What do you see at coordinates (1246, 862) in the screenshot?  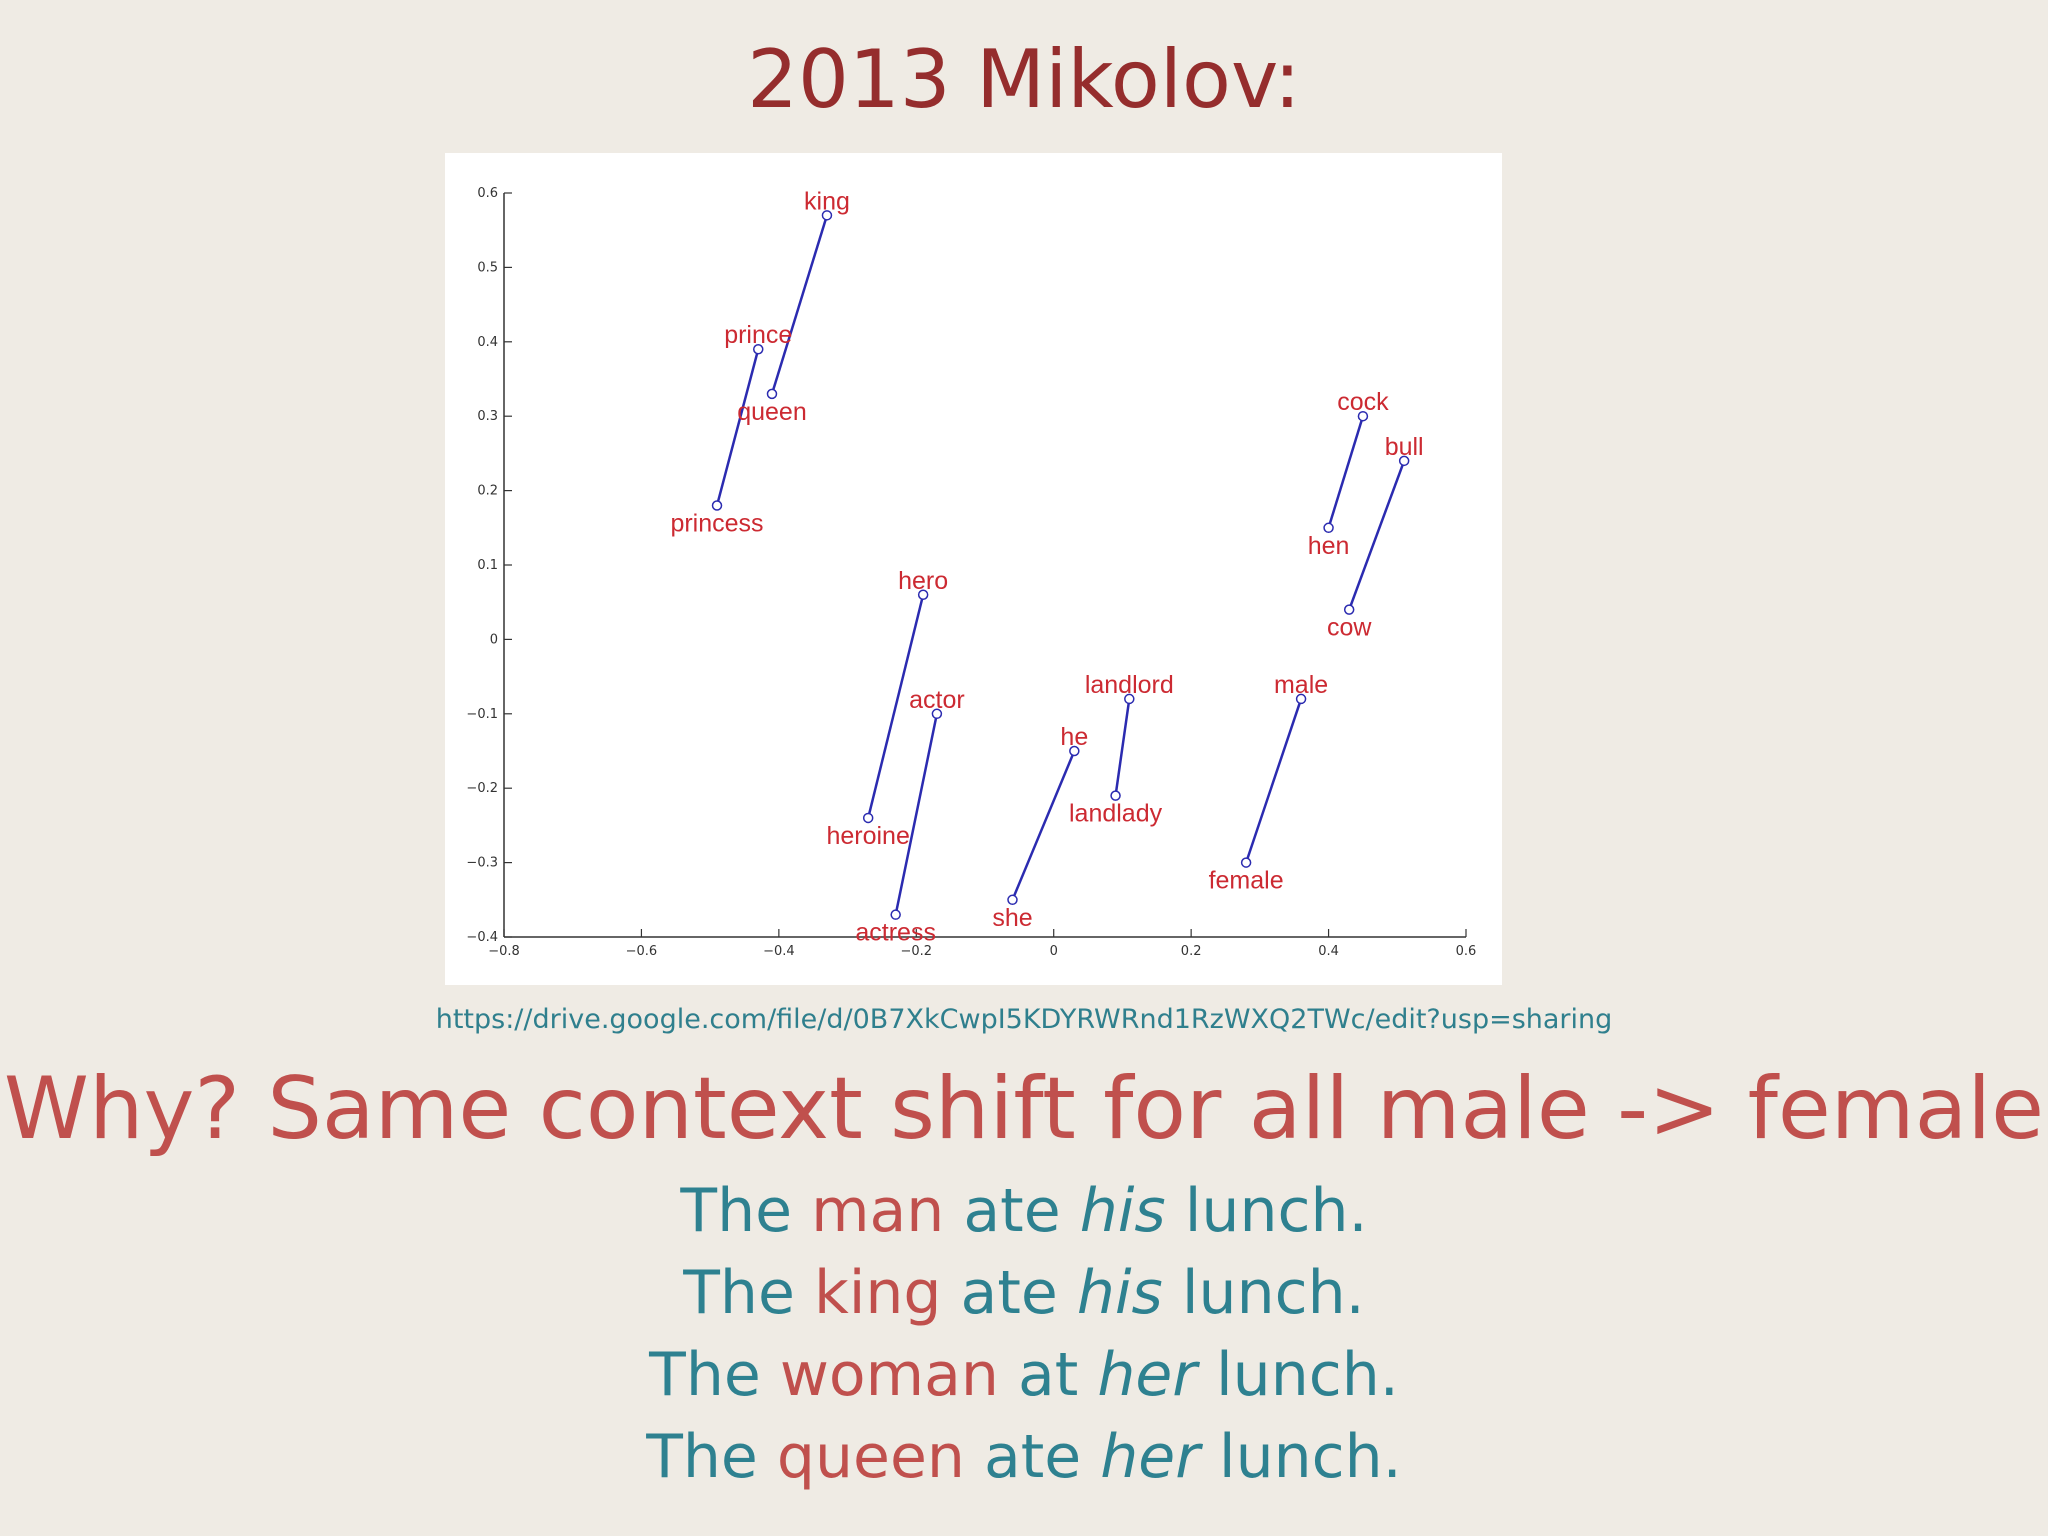 I see `point-female` at bounding box center [1246, 862].